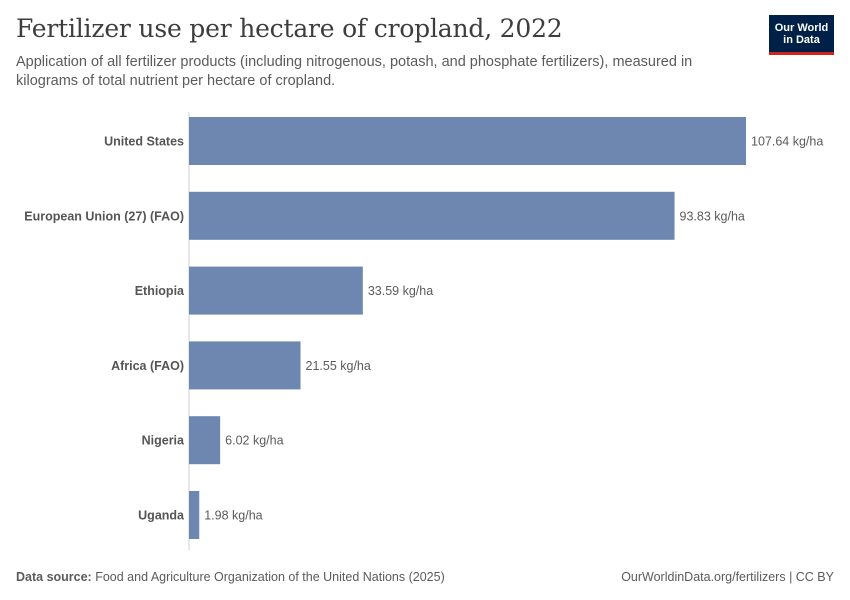 This screenshot has width=850, height=600. What do you see at coordinates (254, 441) in the screenshot?
I see `value-label: 6.02 kg/ha` at bounding box center [254, 441].